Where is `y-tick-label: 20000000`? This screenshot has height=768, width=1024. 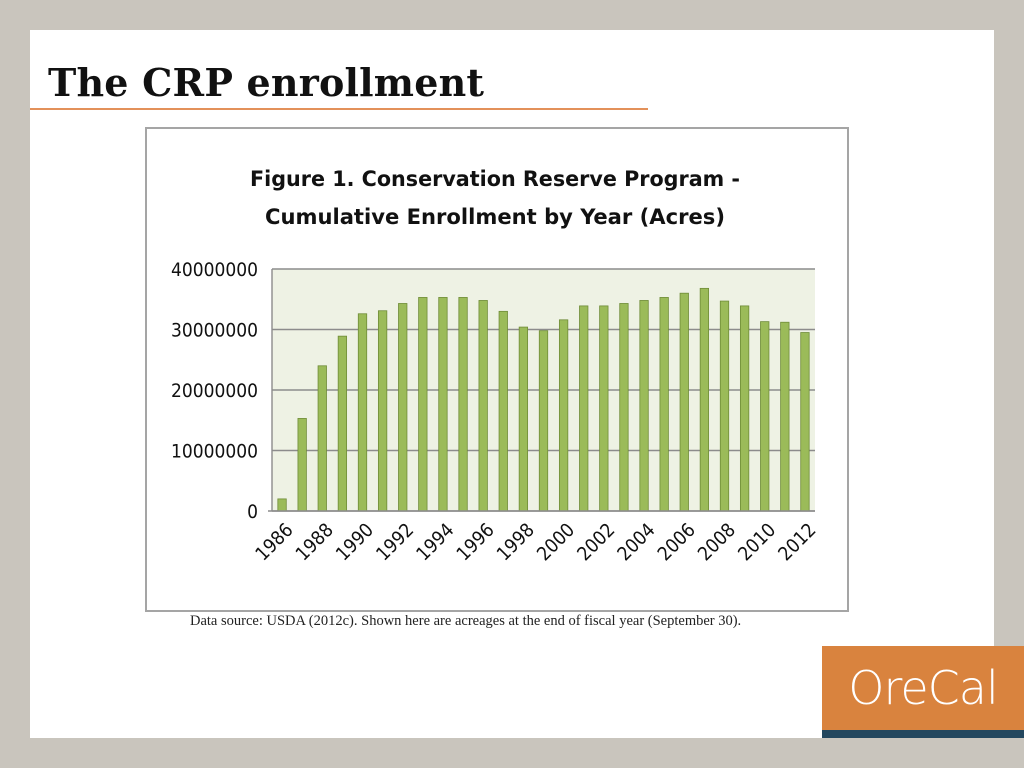
y-tick-label: 20000000 is located at coordinates (214, 391).